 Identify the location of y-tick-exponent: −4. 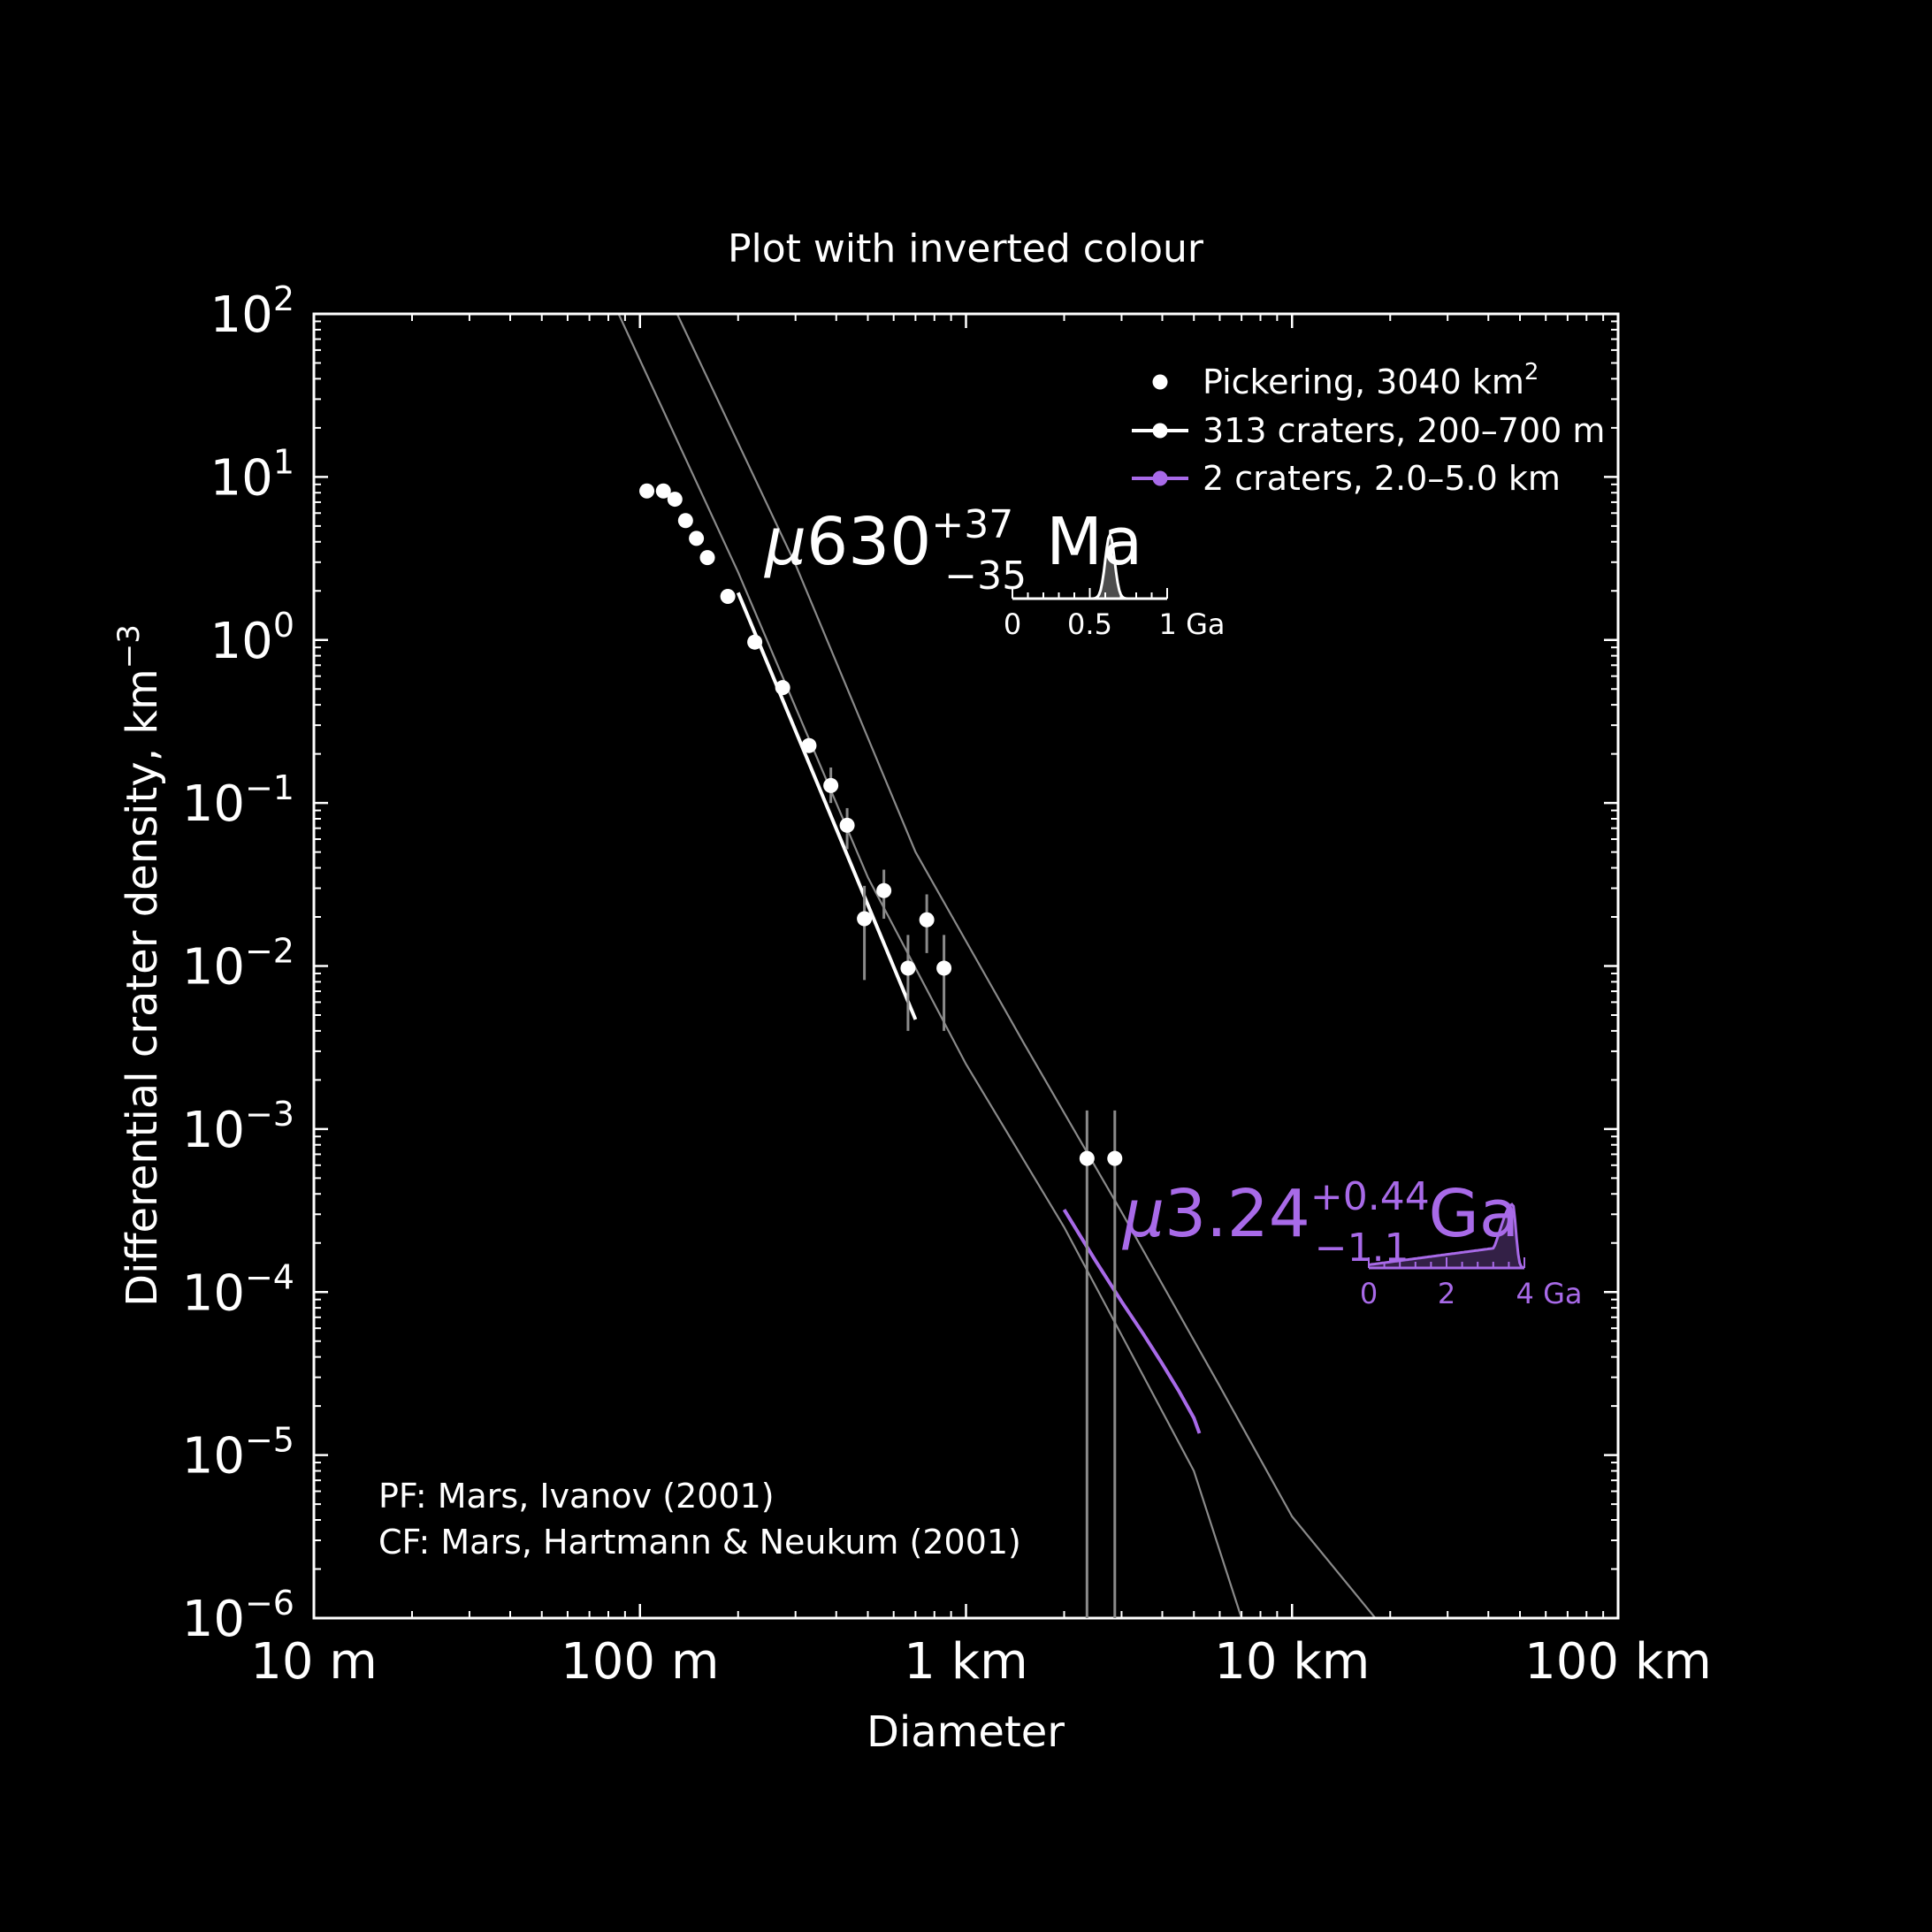
(269, 1276).